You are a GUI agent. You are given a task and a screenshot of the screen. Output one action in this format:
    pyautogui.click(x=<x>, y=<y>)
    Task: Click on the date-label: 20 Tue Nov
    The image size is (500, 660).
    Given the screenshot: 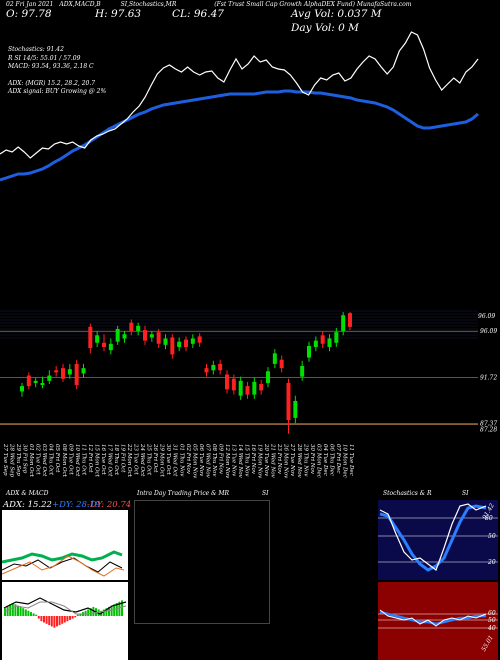 What is the action you would take?
    pyautogui.click(x=266, y=460)
    